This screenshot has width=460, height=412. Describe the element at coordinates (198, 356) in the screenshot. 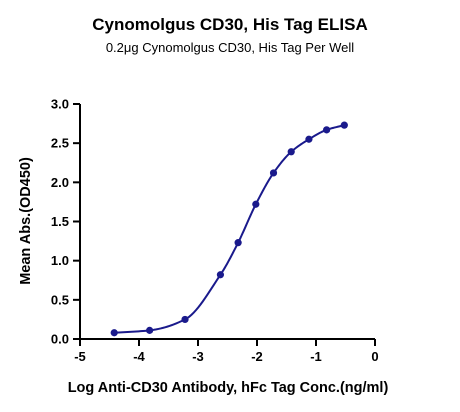

I see `x-tick-label: -3` at that location.